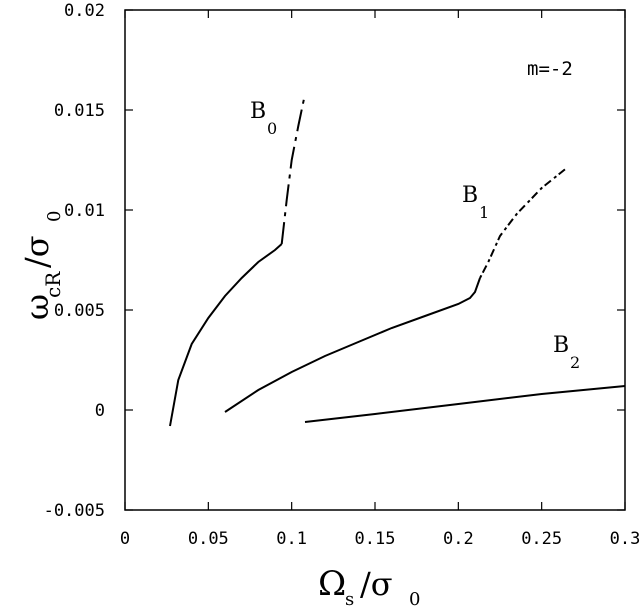  What do you see at coordinates (470, 195) in the screenshot?
I see `series-label-B1: B` at bounding box center [470, 195].